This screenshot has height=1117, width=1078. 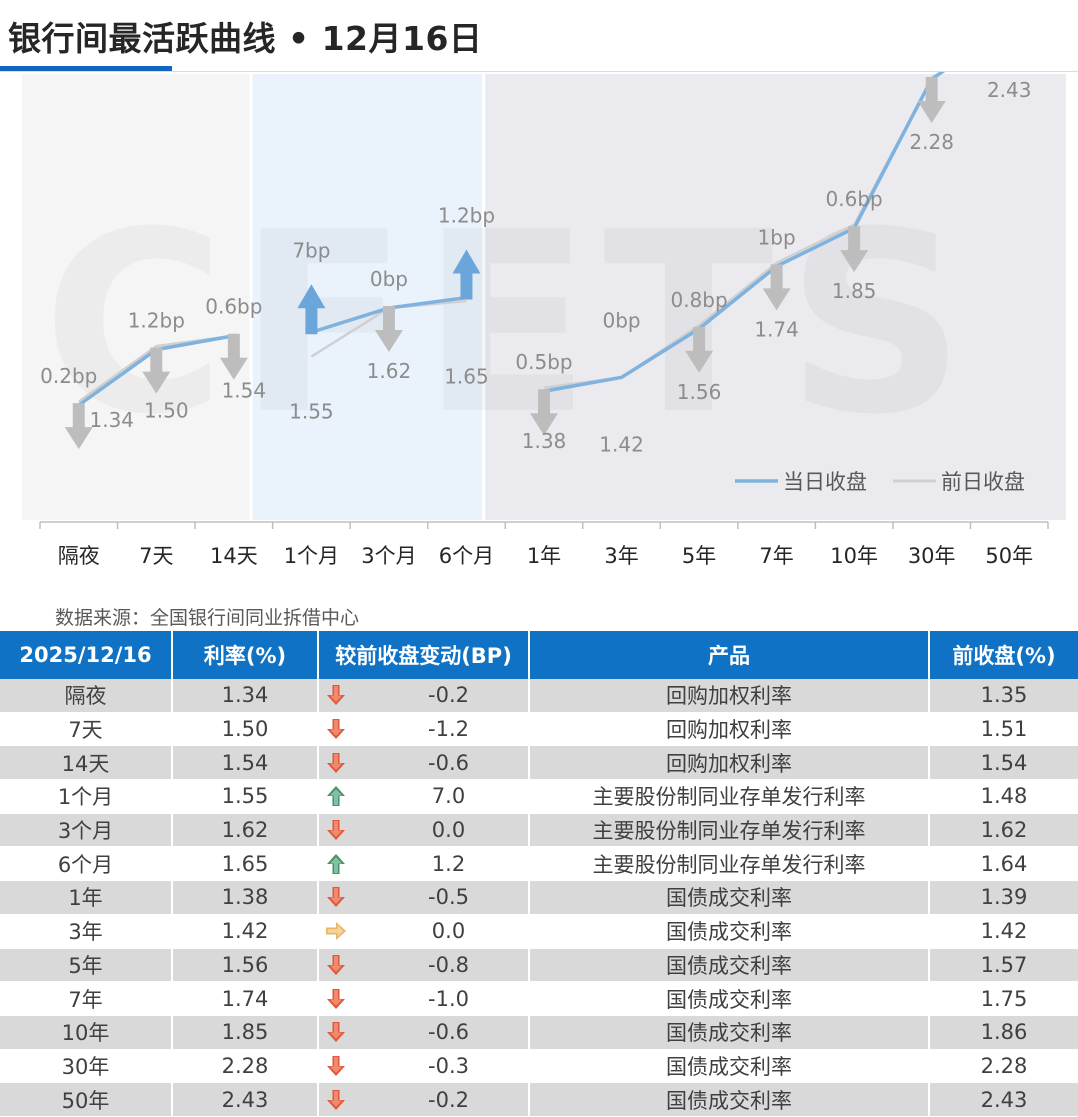 What do you see at coordinates (245, 1032) in the screenshot?
I see `cell-rate: 1.85` at bounding box center [245, 1032].